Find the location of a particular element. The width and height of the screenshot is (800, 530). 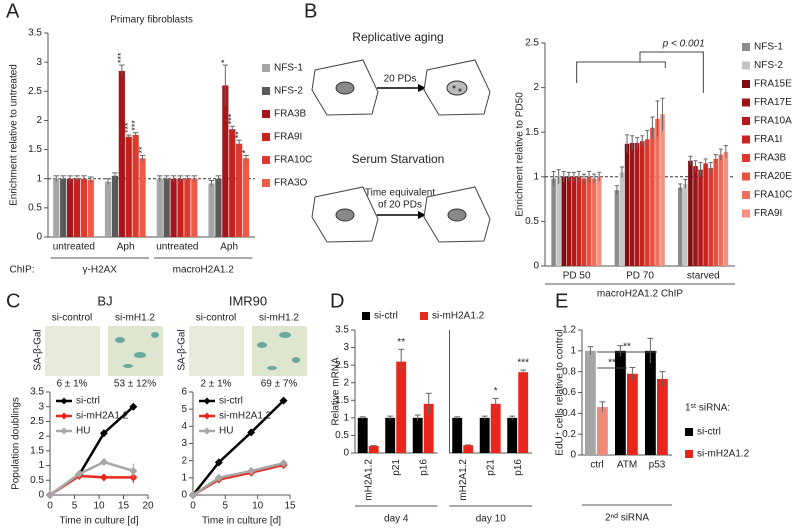

significance: *** is located at coordinates (135, 125).